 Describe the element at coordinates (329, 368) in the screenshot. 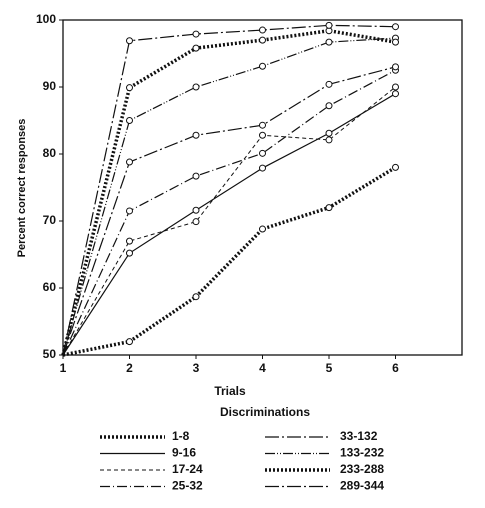

I see `x-tick-label: 5` at that location.